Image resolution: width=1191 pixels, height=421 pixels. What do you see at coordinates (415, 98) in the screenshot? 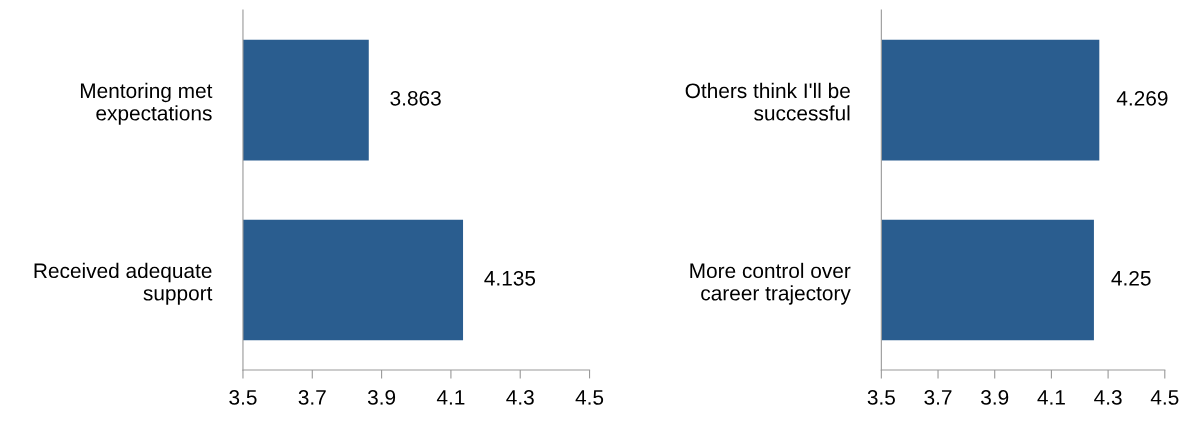
I see `data-label: 3.863` at bounding box center [415, 98].